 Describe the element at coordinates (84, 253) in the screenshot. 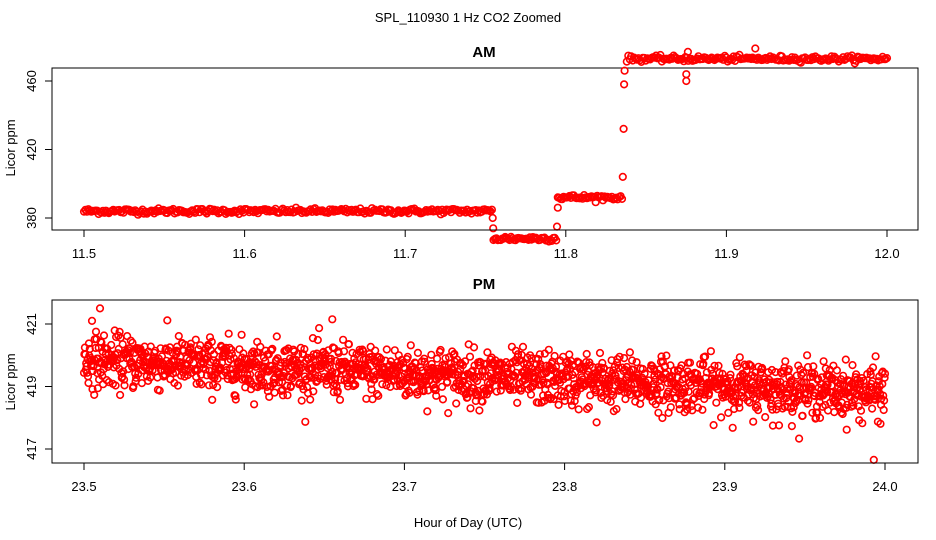

I see `am-x-tick-label: 11.5` at that location.